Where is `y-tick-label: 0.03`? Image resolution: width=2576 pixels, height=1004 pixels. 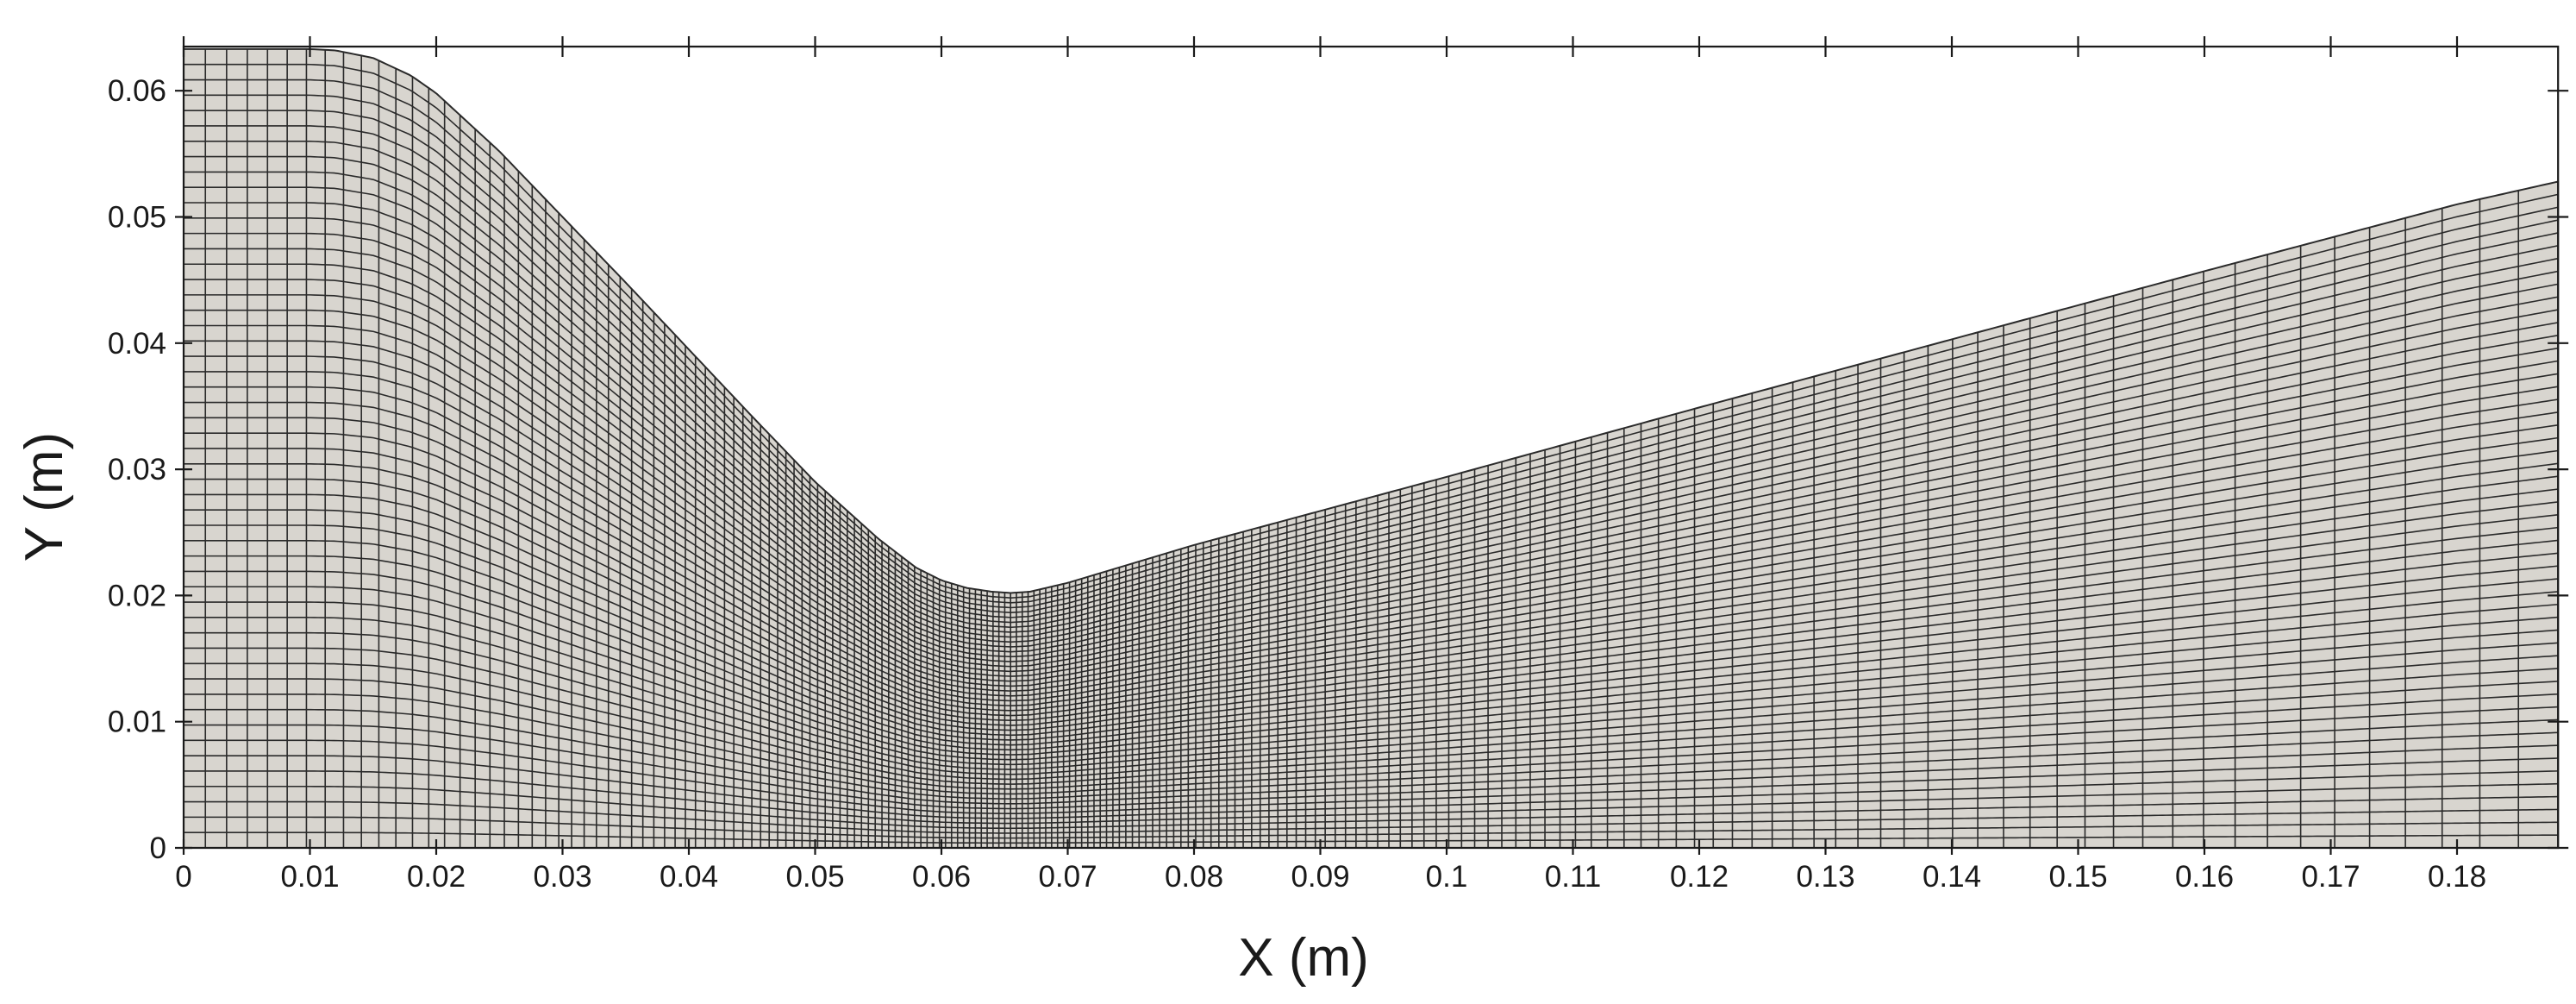 y-tick-label: 0.03 is located at coordinates (137, 470).